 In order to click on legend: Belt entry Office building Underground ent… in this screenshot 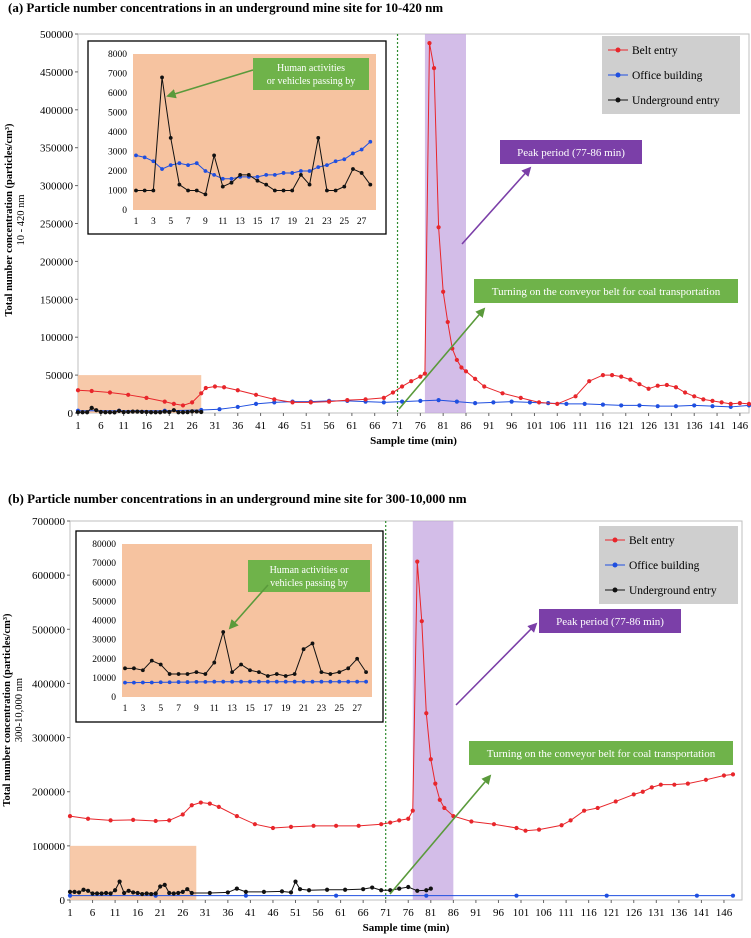, I will do `click(671, 75)`.